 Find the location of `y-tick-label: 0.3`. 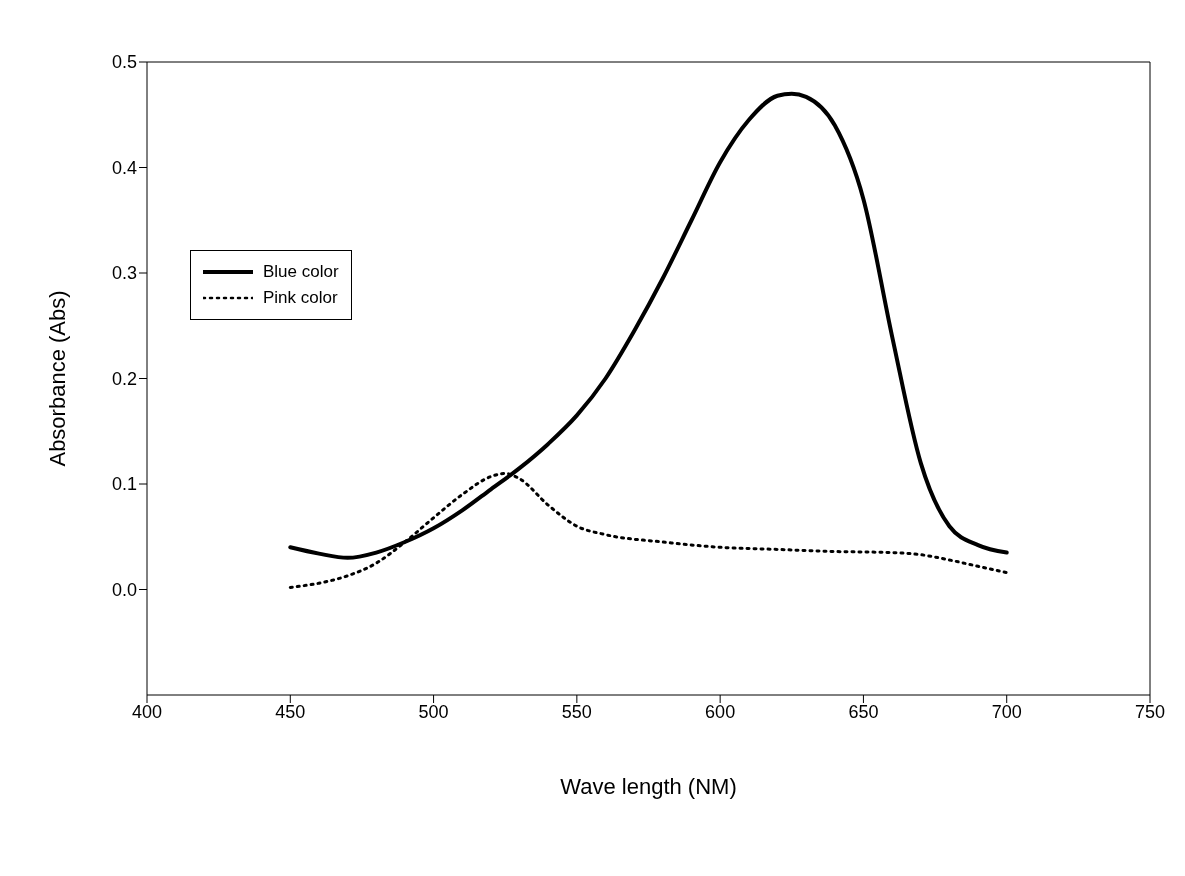

y-tick-label: 0.3 is located at coordinates (124, 273).